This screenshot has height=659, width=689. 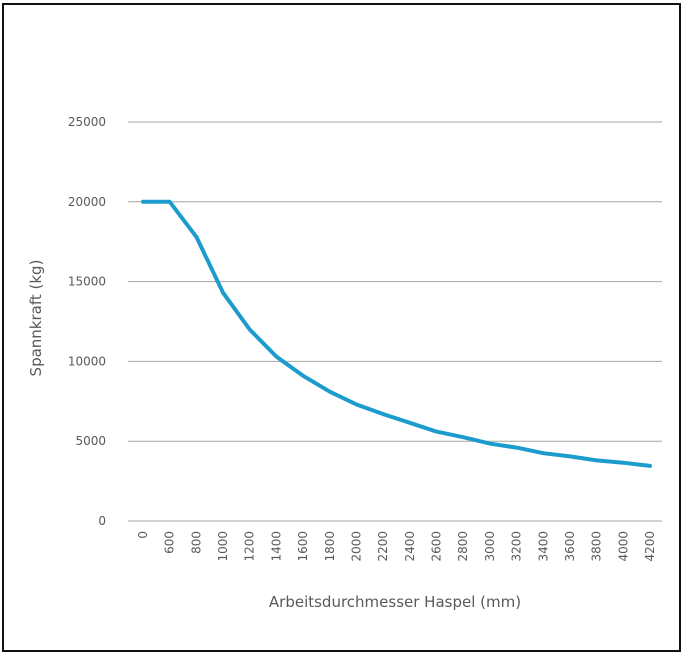 What do you see at coordinates (250, 546) in the screenshot?
I see `x-tick-label: 1200` at bounding box center [250, 546].